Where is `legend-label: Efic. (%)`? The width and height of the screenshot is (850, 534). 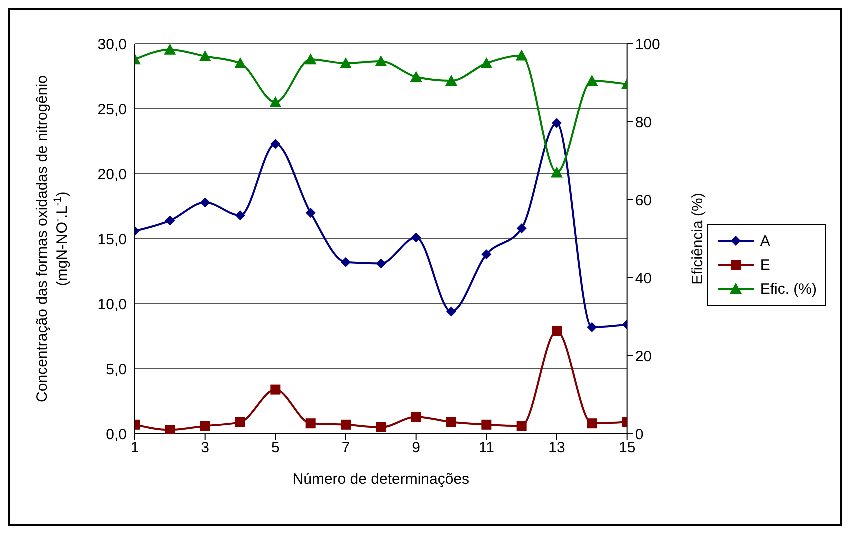
legend-label: Efic. (%) is located at coordinates (788, 289).